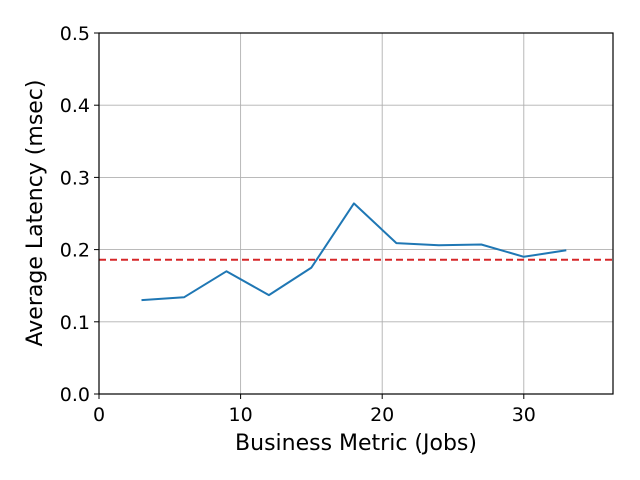 This screenshot has width=640, height=480. What do you see at coordinates (75, 178) in the screenshot?
I see `y-tick-label: 0.3` at bounding box center [75, 178].